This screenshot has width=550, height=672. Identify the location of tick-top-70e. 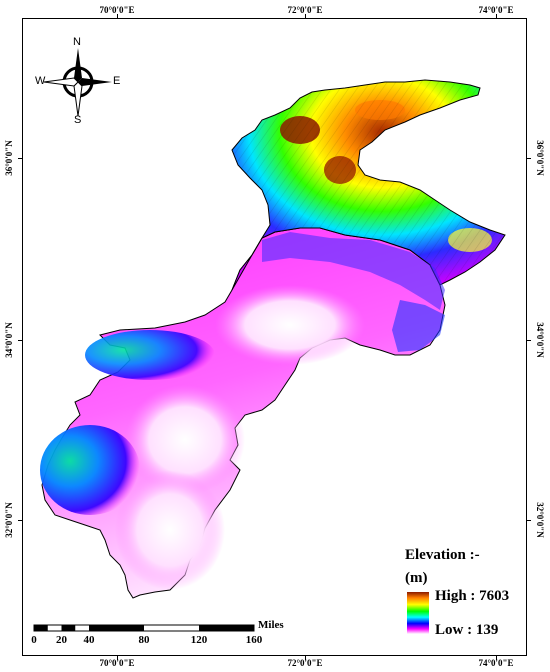
(117, 16).